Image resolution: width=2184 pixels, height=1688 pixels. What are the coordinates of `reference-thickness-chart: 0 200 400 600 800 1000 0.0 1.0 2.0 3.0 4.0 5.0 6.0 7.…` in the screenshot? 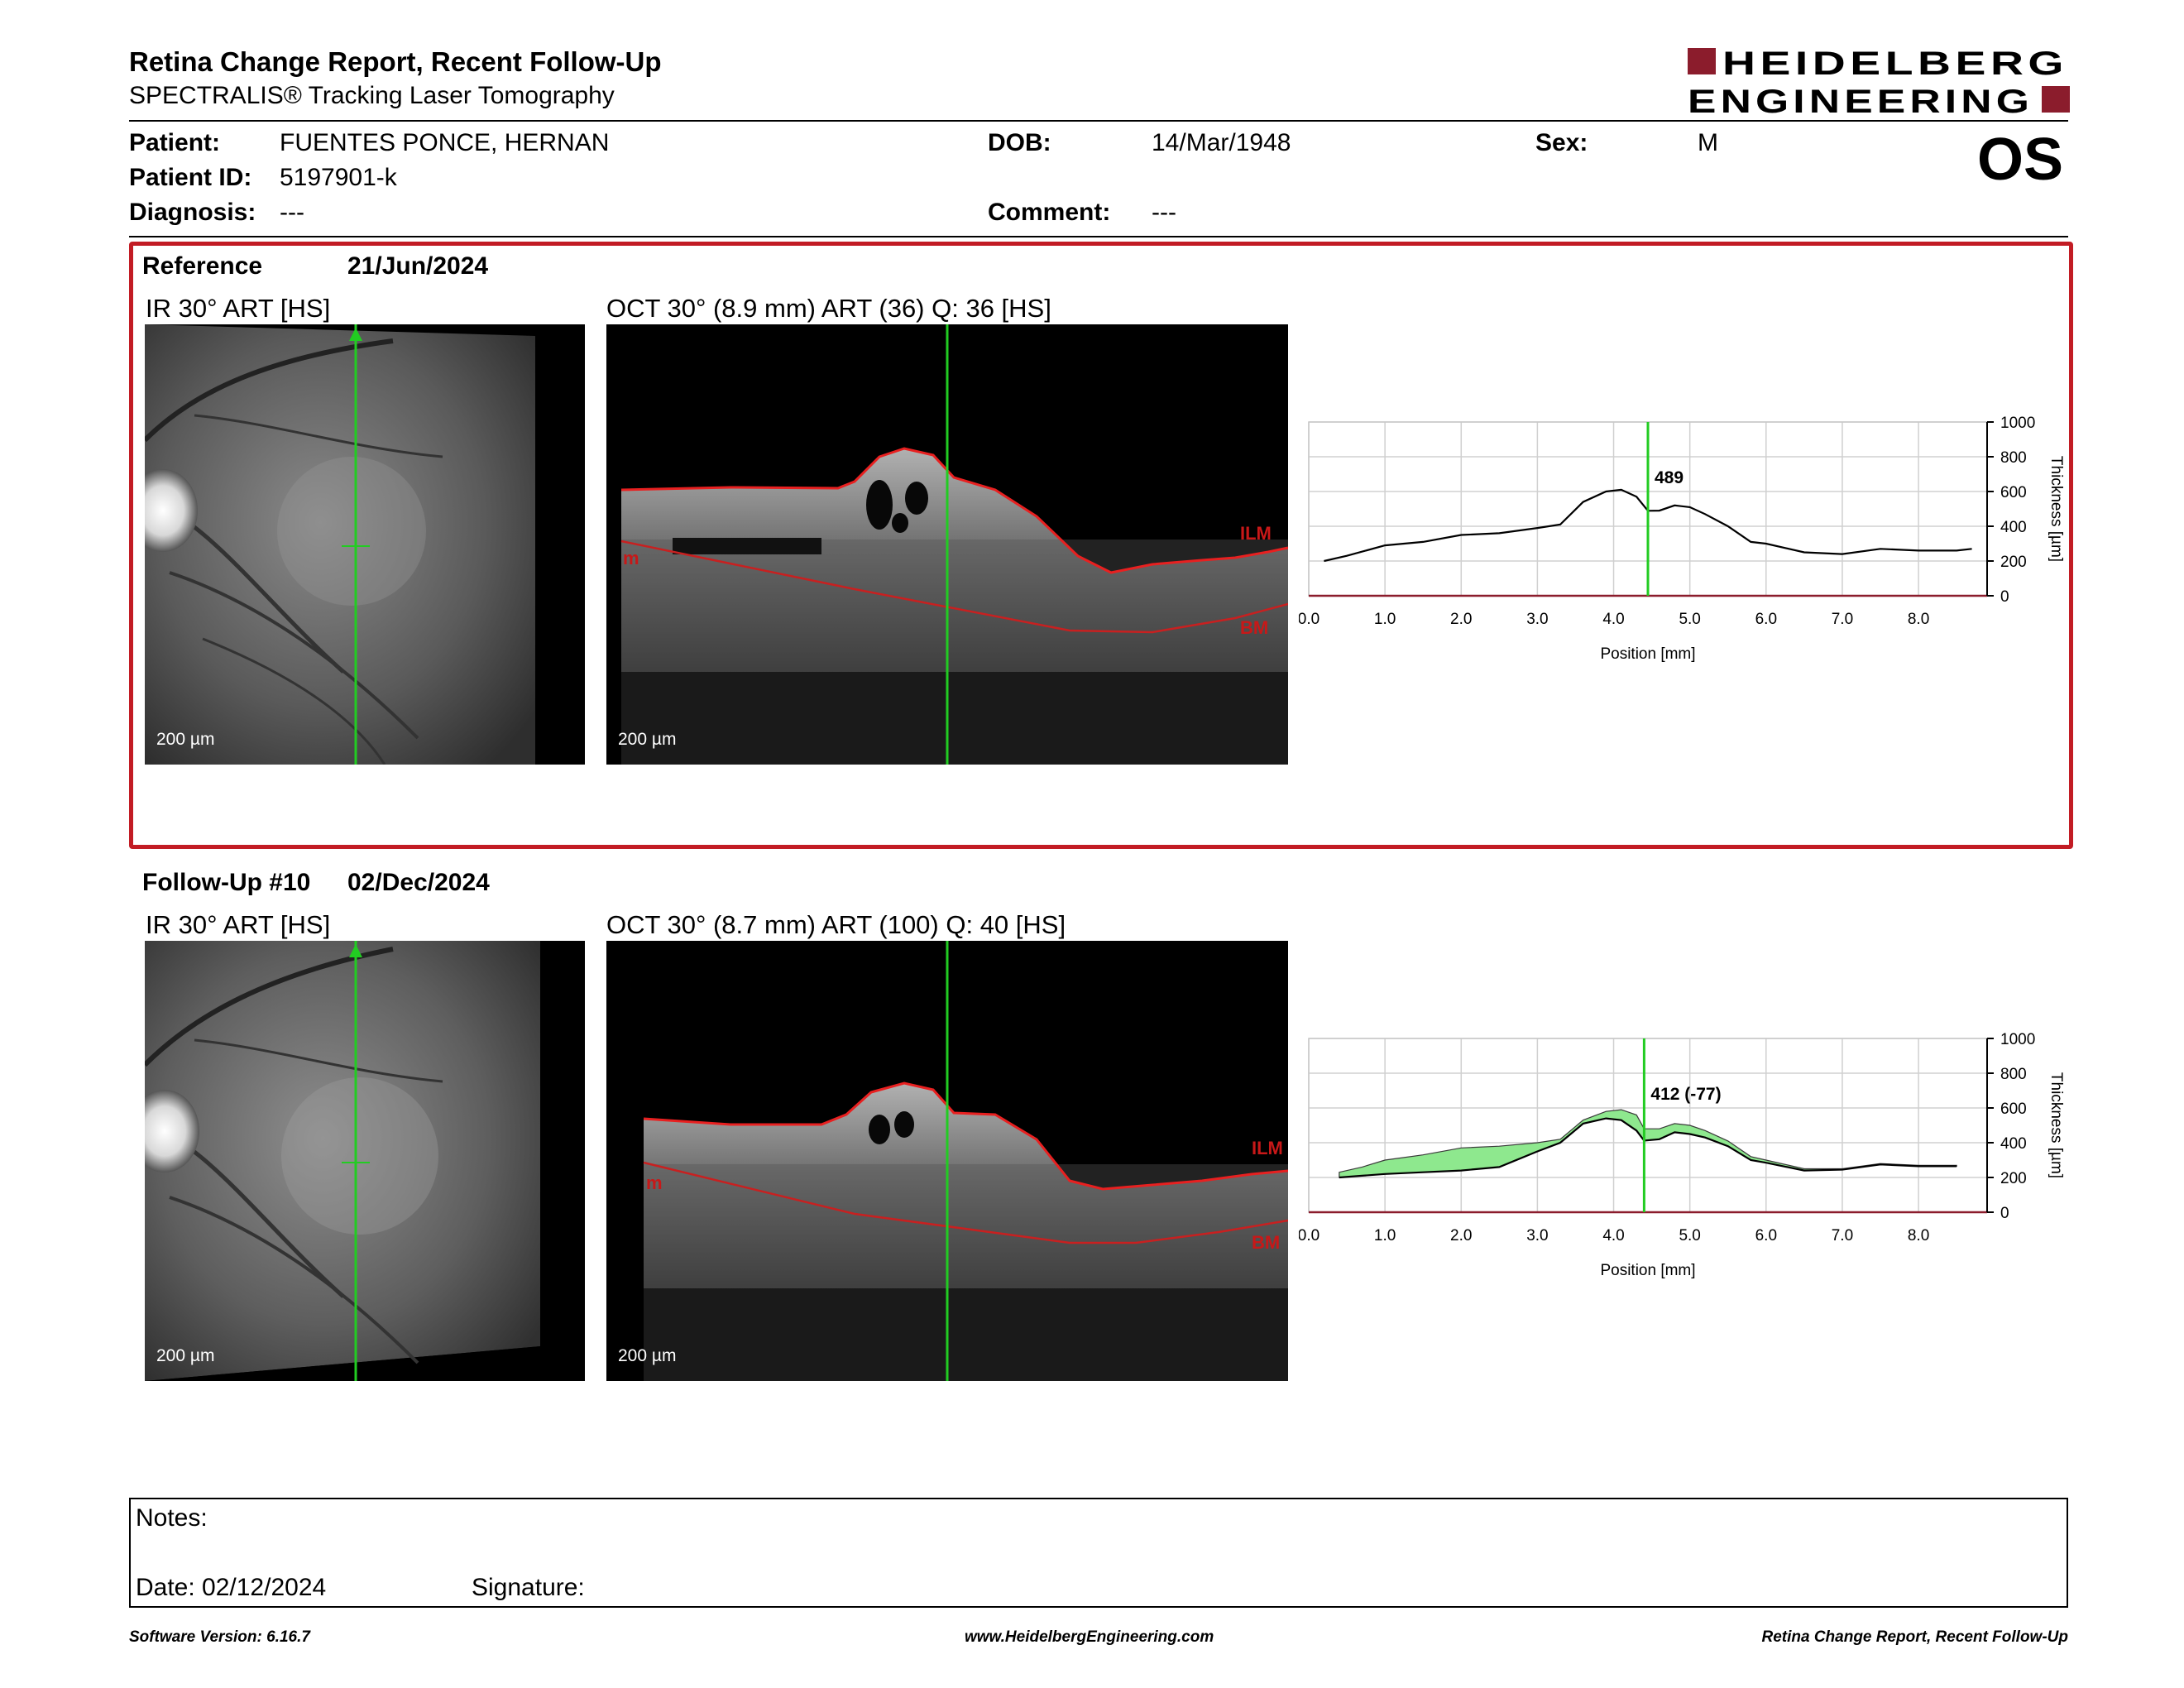 It's located at (1682, 539).